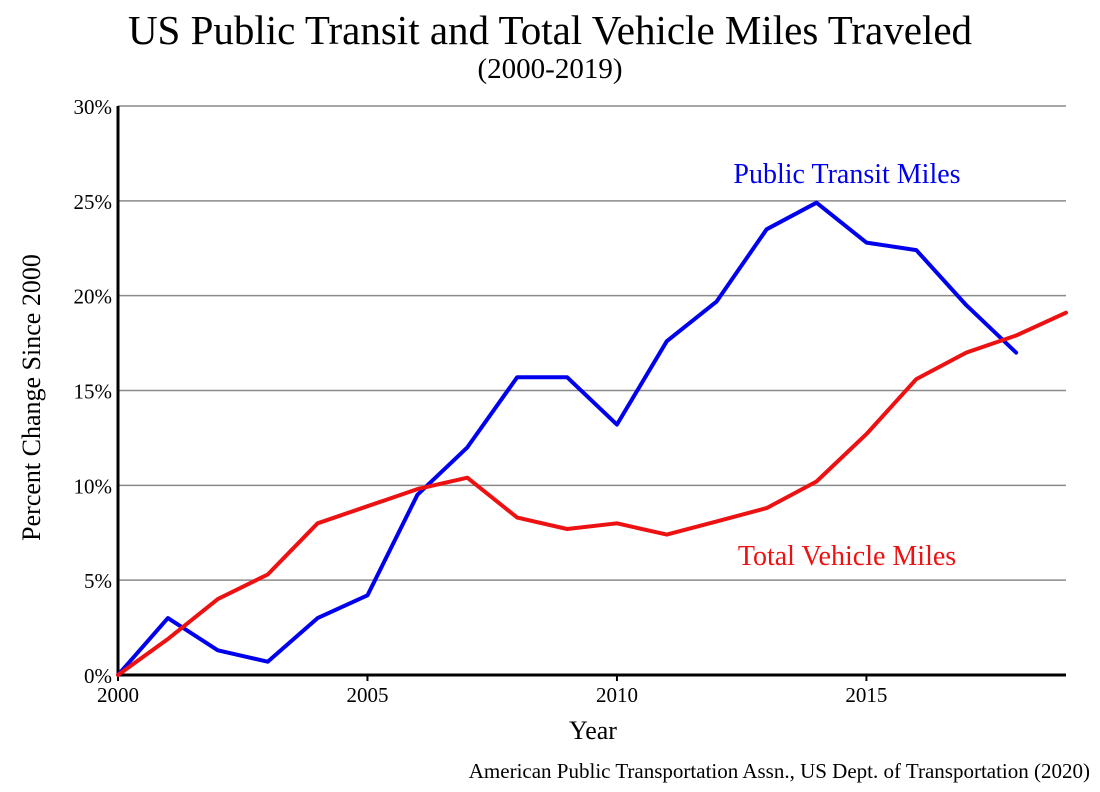  I want to click on x-axis-ticks: 2000 2005 2010 2015, so click(492, 691).